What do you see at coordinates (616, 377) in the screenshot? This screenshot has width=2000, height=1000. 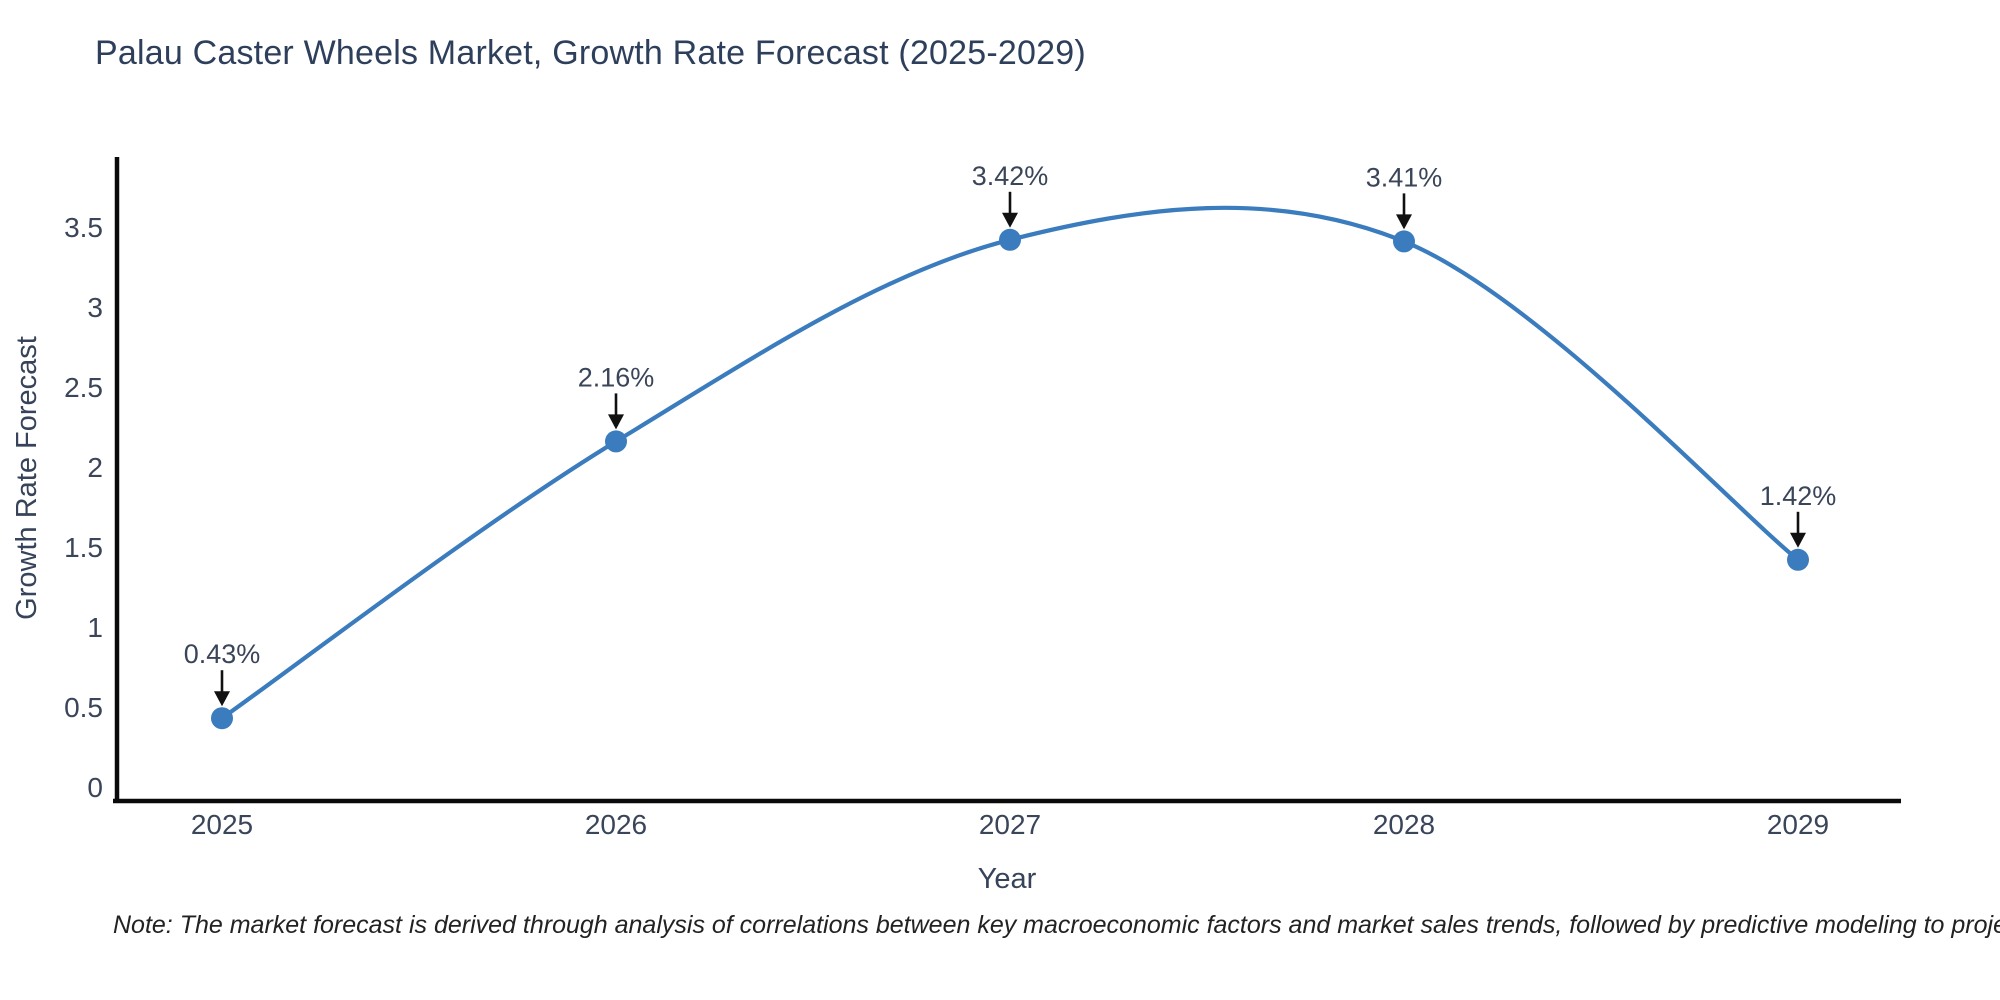 I see `point-value-label: 2.16%` at bounding box center [616, 377].